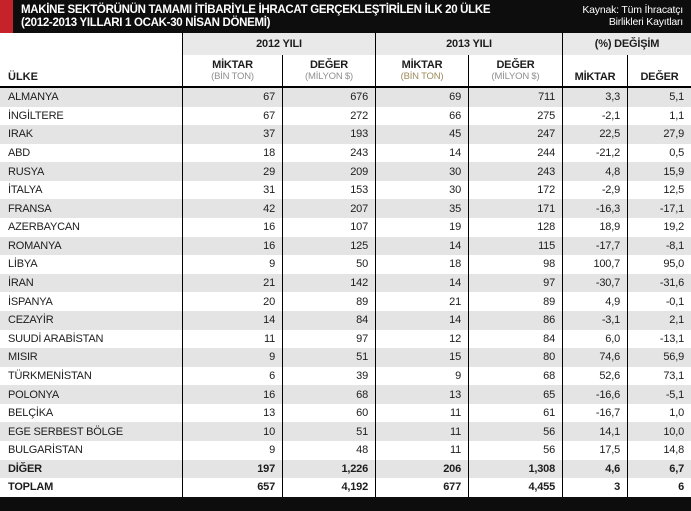  Describe the element at coordinates (328, 134) in the screenshot. I see `value-cell: 193` at that location.